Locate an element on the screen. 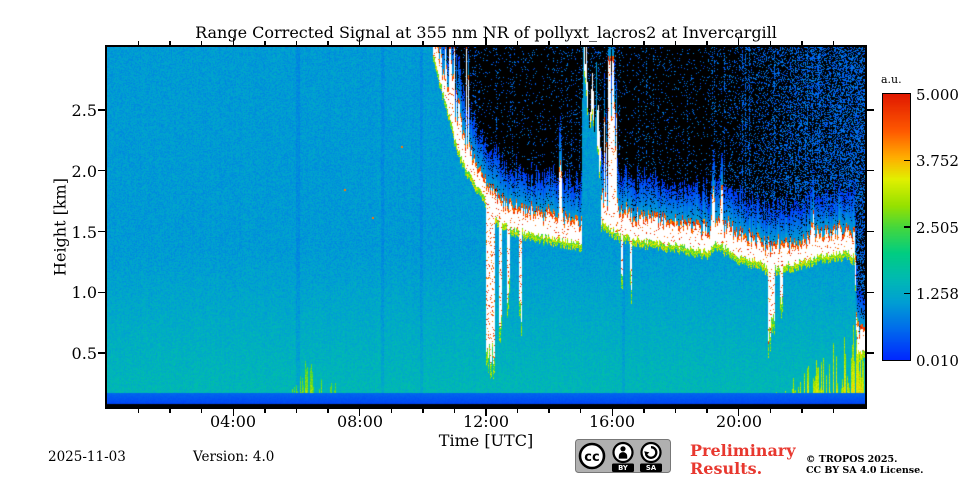 The height and width of the screenshot is (480, 960). colorbar-tick-label: 5.000 is located at coordinates (937, 95).